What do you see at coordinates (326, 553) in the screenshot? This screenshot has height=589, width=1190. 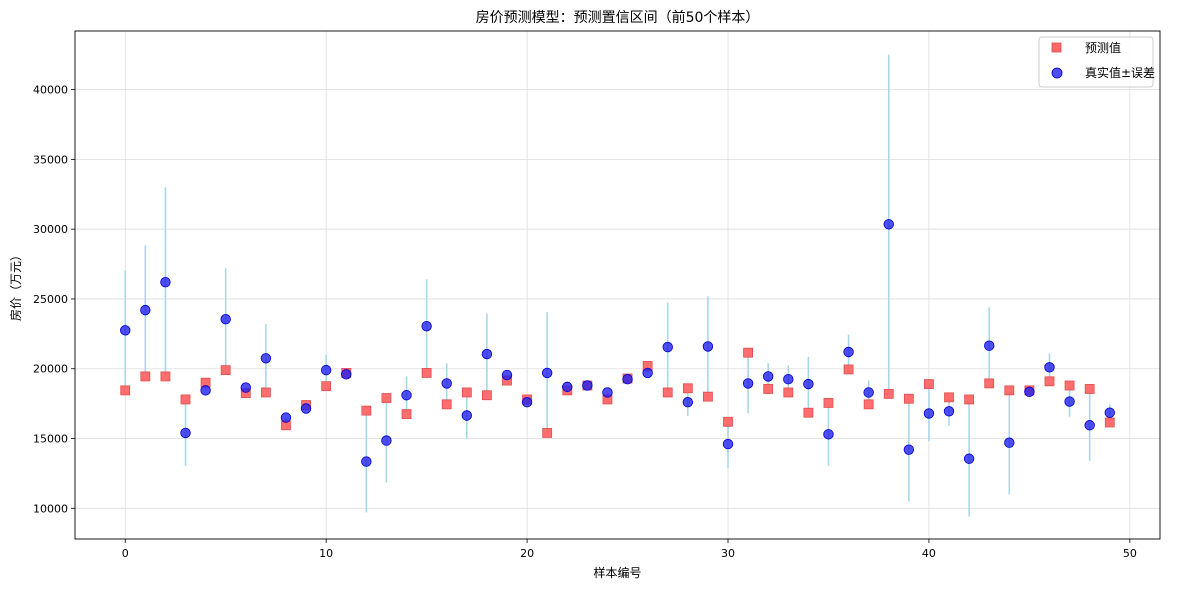 I see `x-tick-label: 10` at bounding box center [326, 553].